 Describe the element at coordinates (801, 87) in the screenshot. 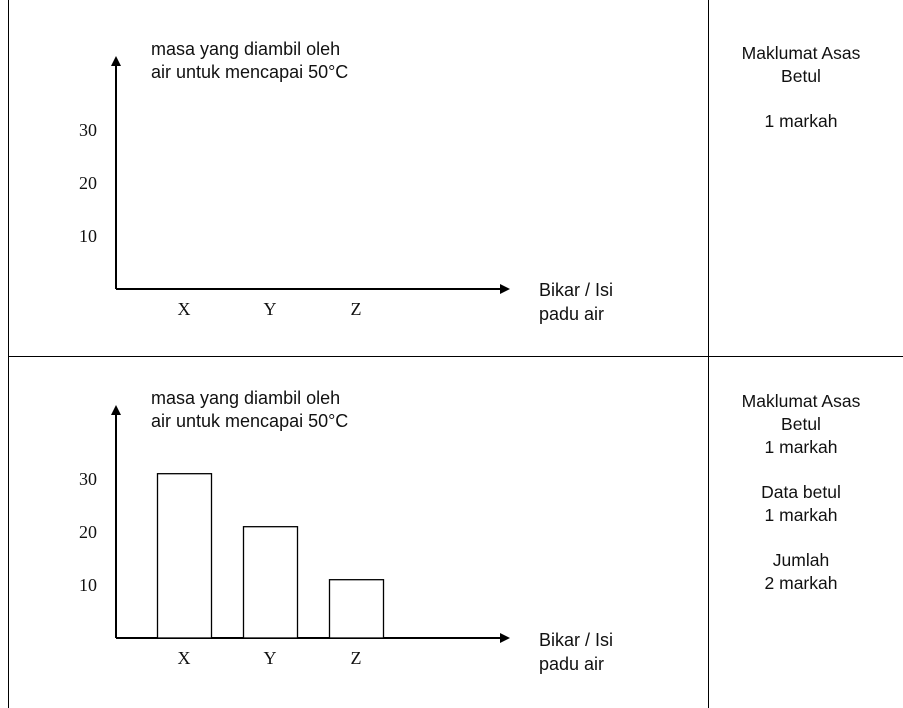

I see `marking-notes-1: Maklumat Asas Betul 1 markah` at that location.